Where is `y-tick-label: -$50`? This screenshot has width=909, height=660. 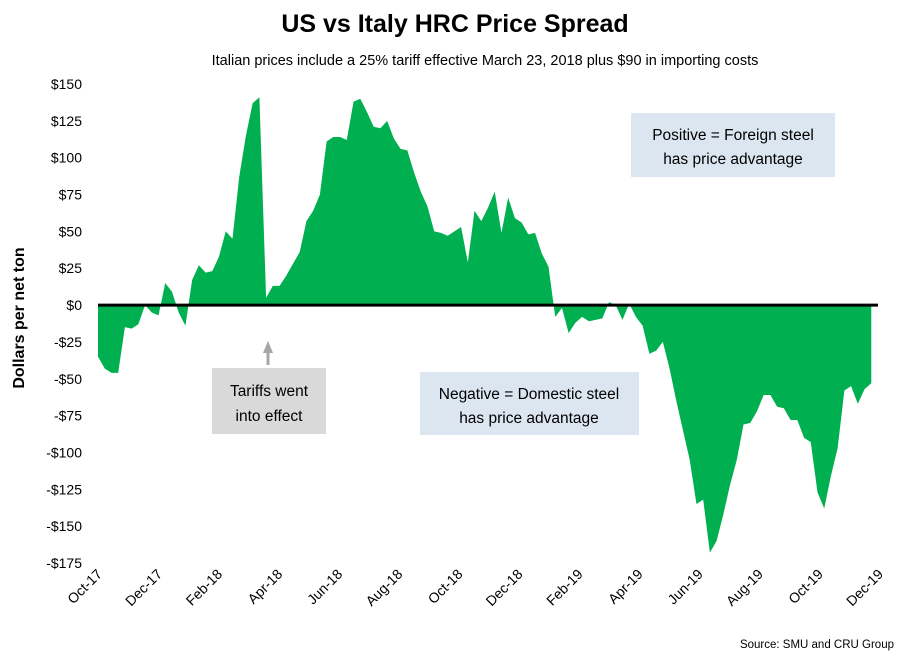
y-tick-label: -$50 is located at coordinates (68, 379).